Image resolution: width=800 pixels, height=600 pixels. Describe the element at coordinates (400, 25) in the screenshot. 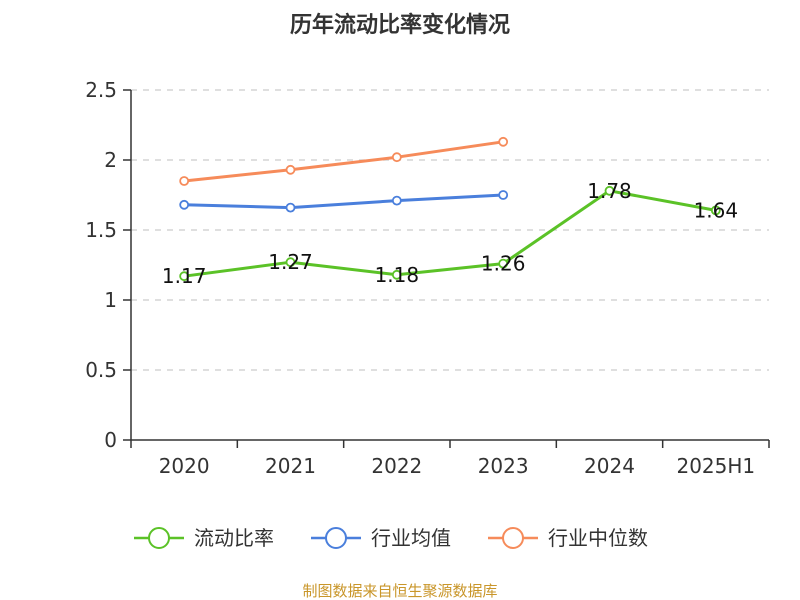

I see `chart-title: 历年流动比率变化情况` at that location.